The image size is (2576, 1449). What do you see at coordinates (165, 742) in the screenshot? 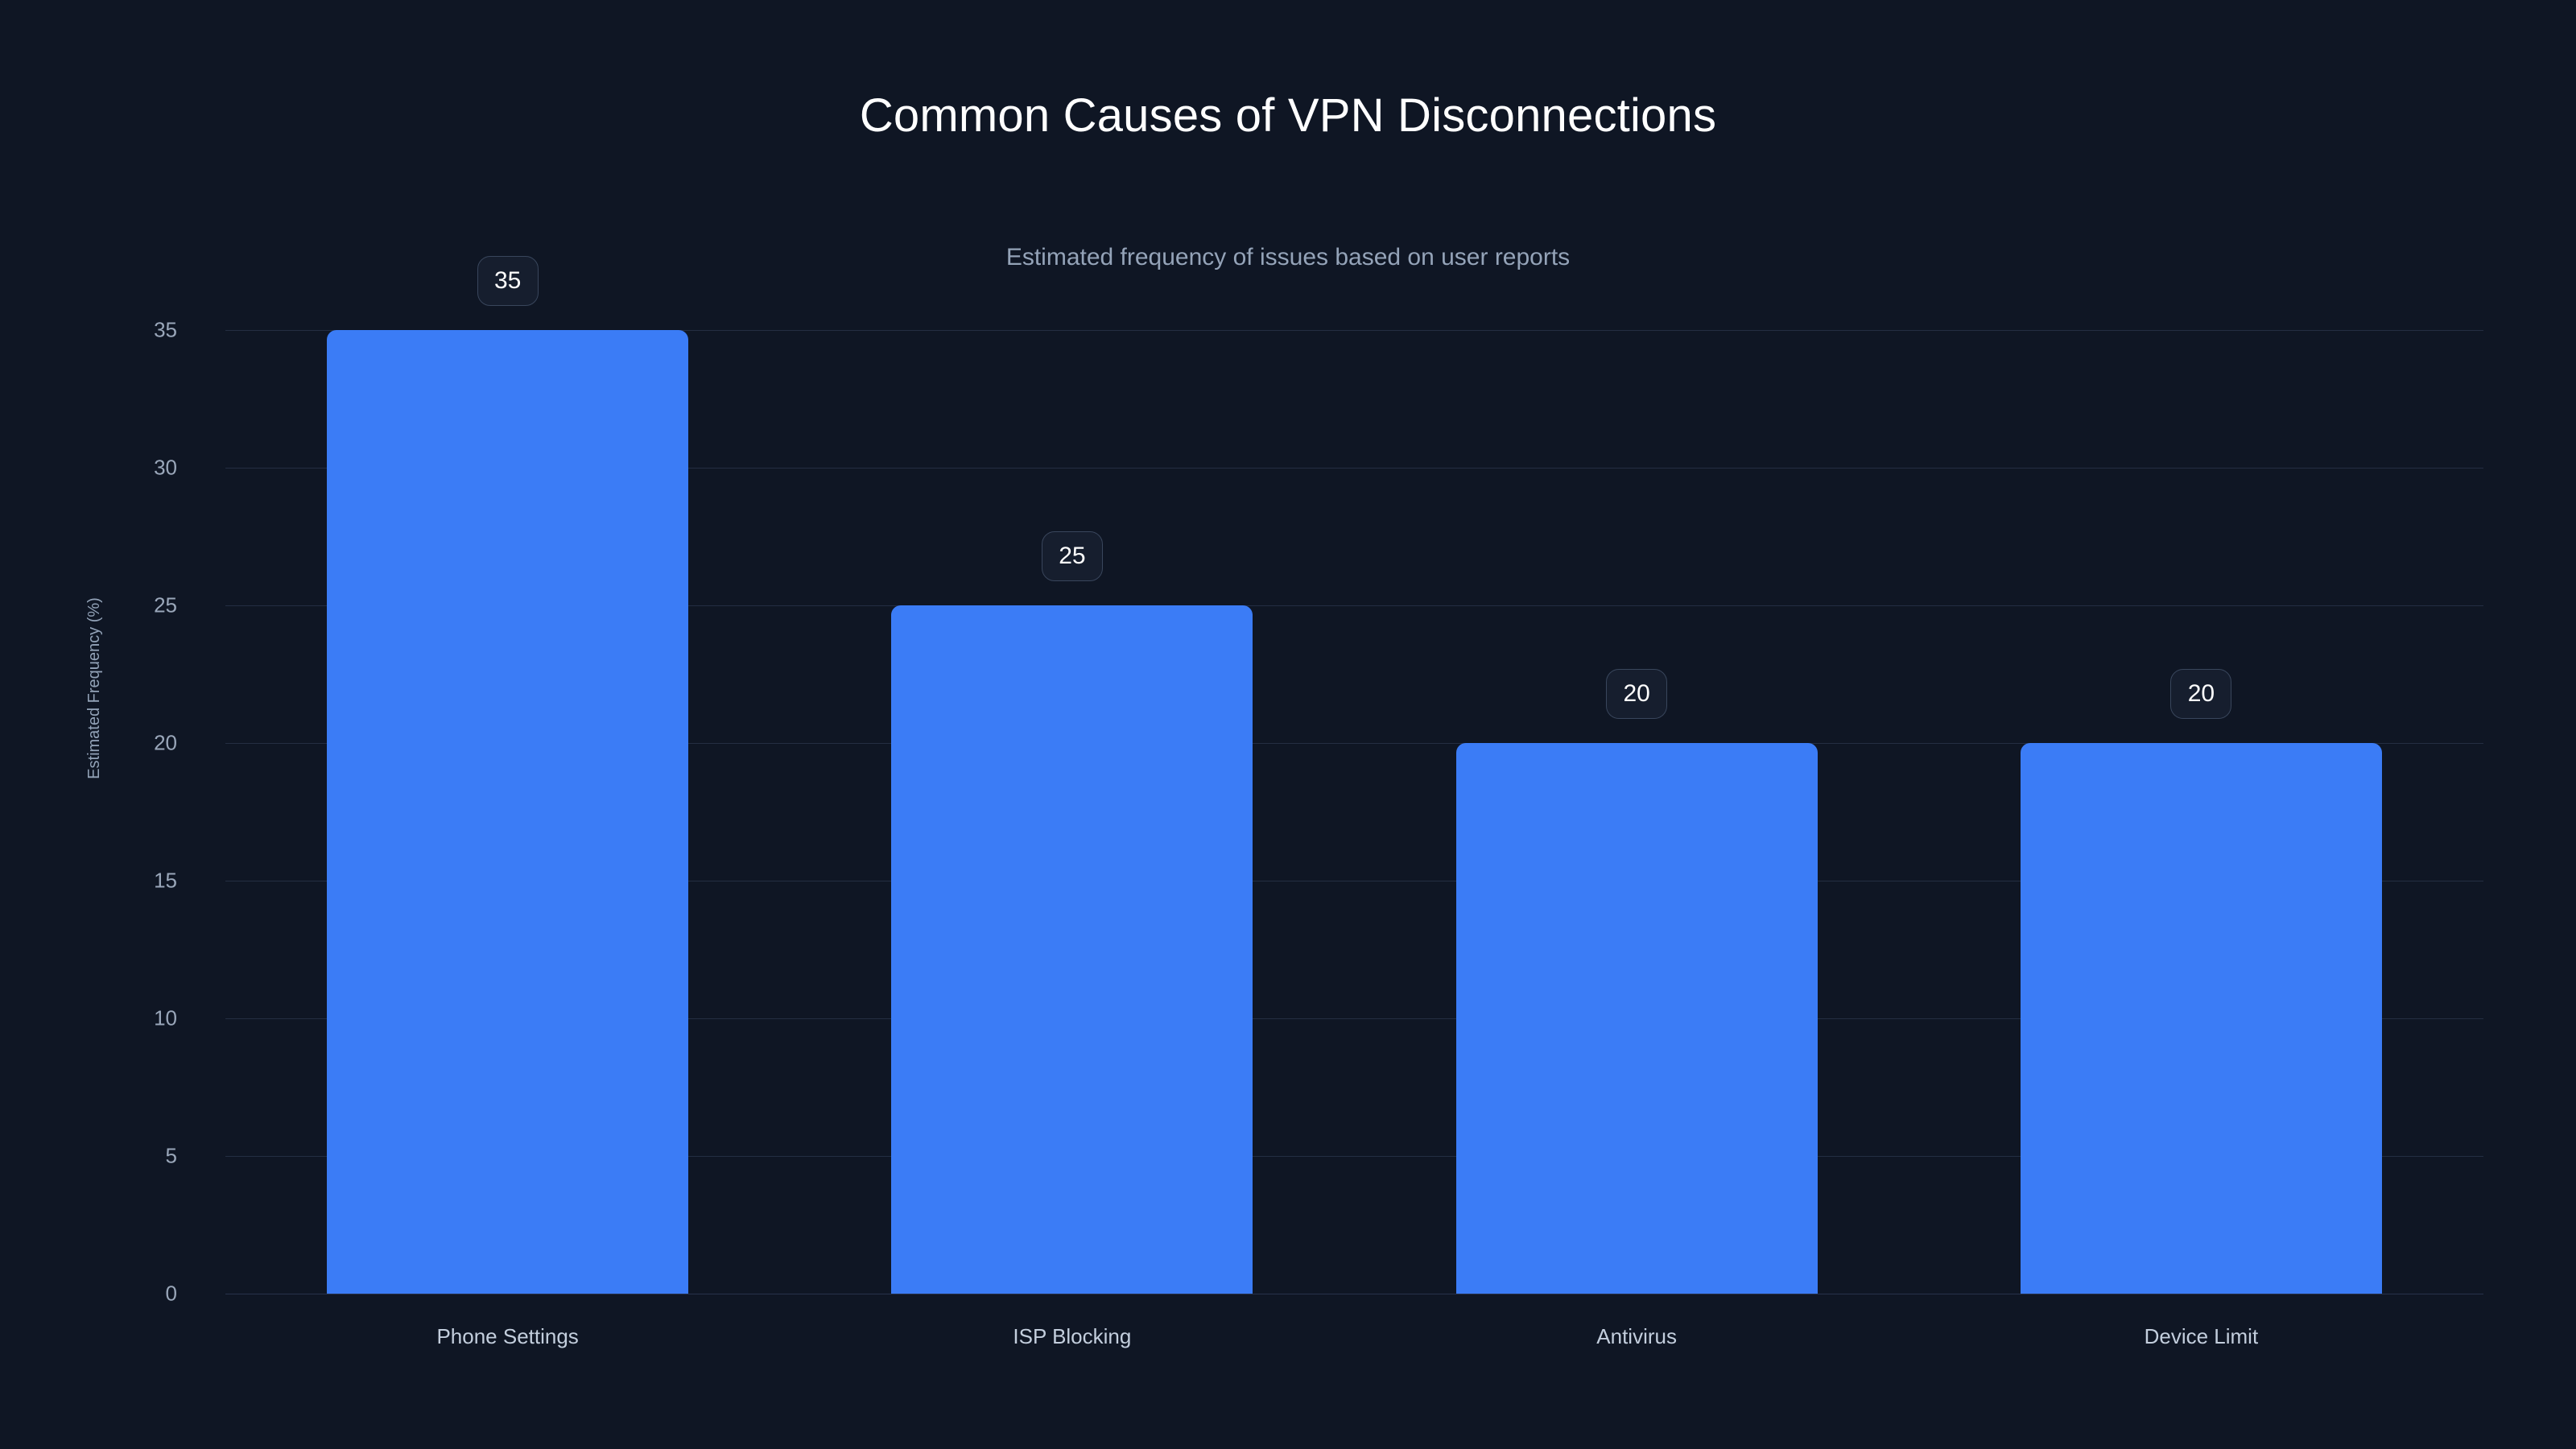
I see `y-axis-tick-label: 20` at bounding box center [165, 742].